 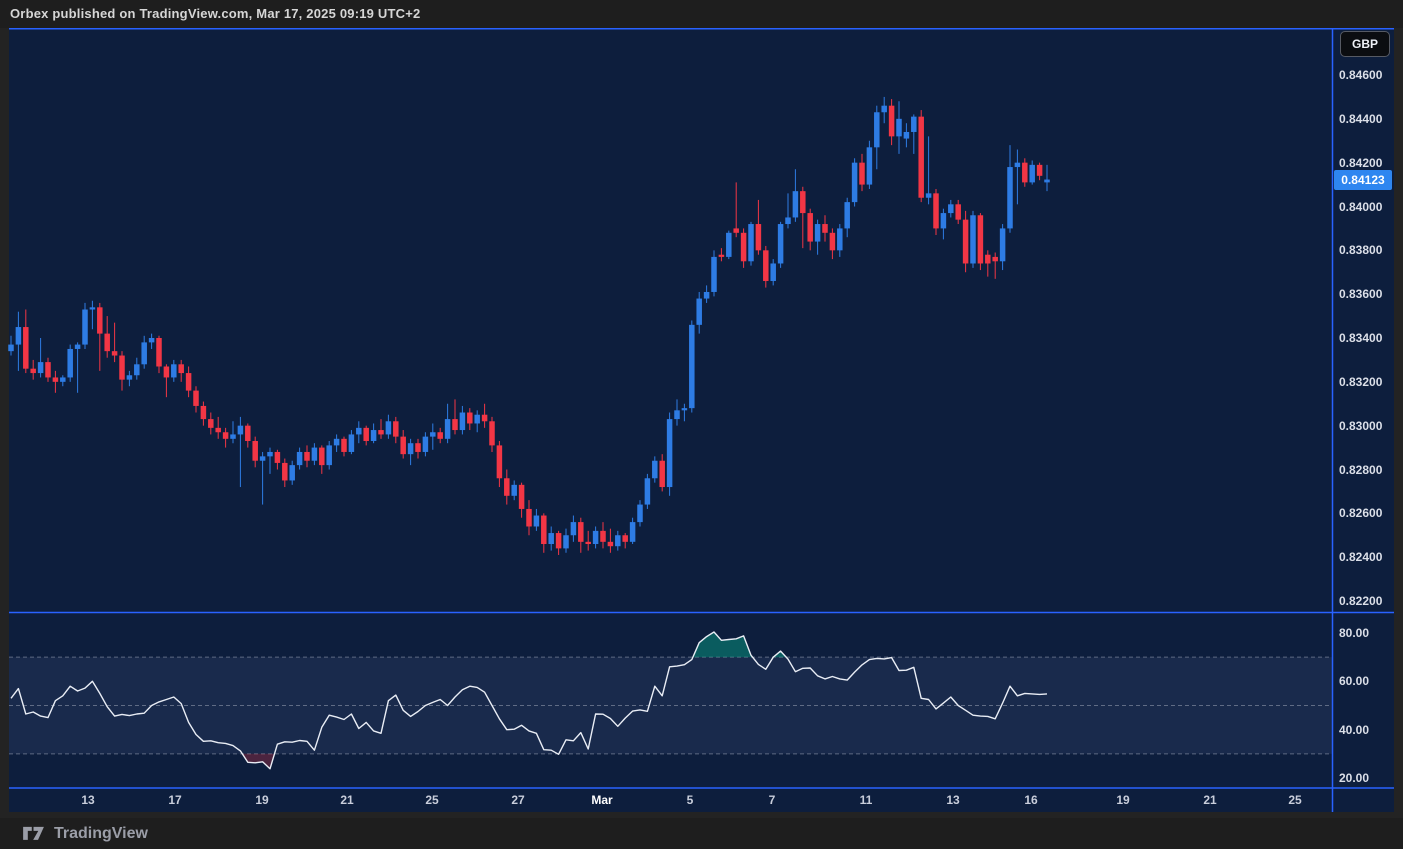 I want to click on time-axis-label: Mar, so click(x=602, y=800).